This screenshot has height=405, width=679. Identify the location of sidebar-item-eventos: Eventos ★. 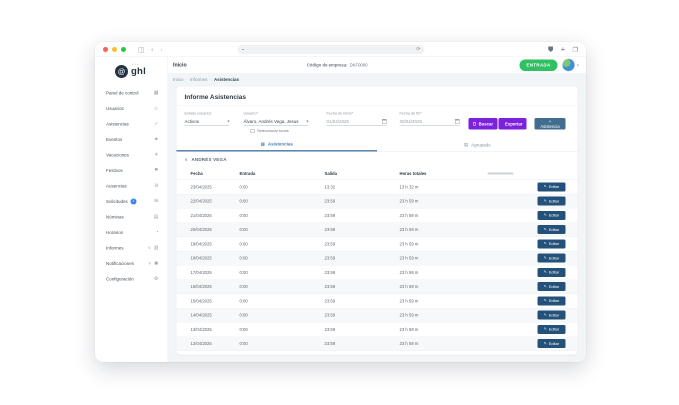
(131, 140).